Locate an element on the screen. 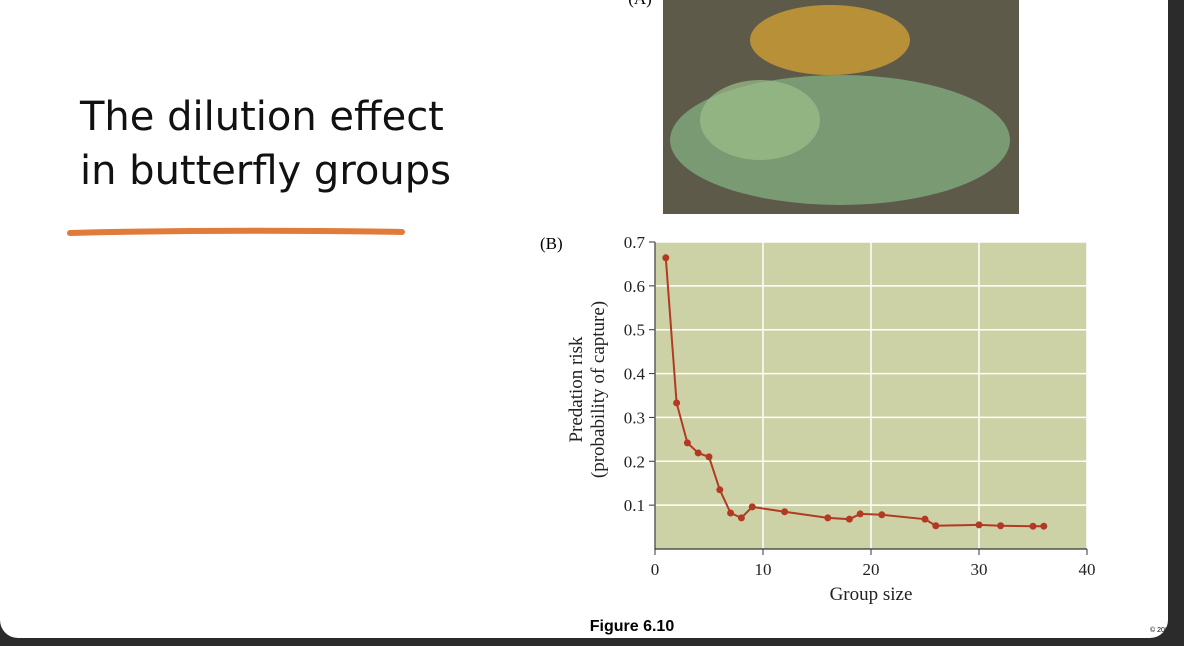 The height and width of the screenshot is (646, 1184). y-tick-label: 0.4 is located at coordinates (635, 374).